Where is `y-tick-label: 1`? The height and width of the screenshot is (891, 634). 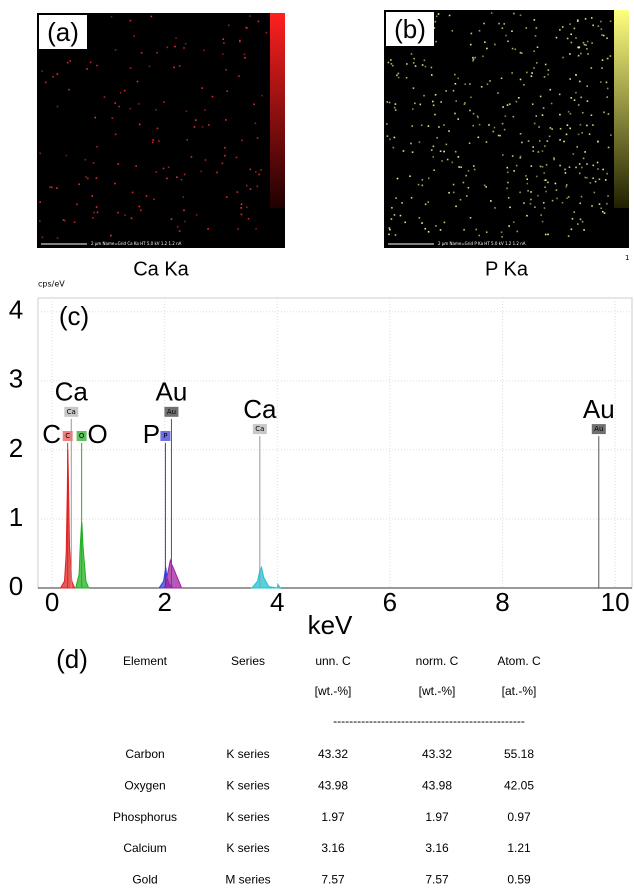 y-tick-label: 1 is located at coordinates (16, 517).